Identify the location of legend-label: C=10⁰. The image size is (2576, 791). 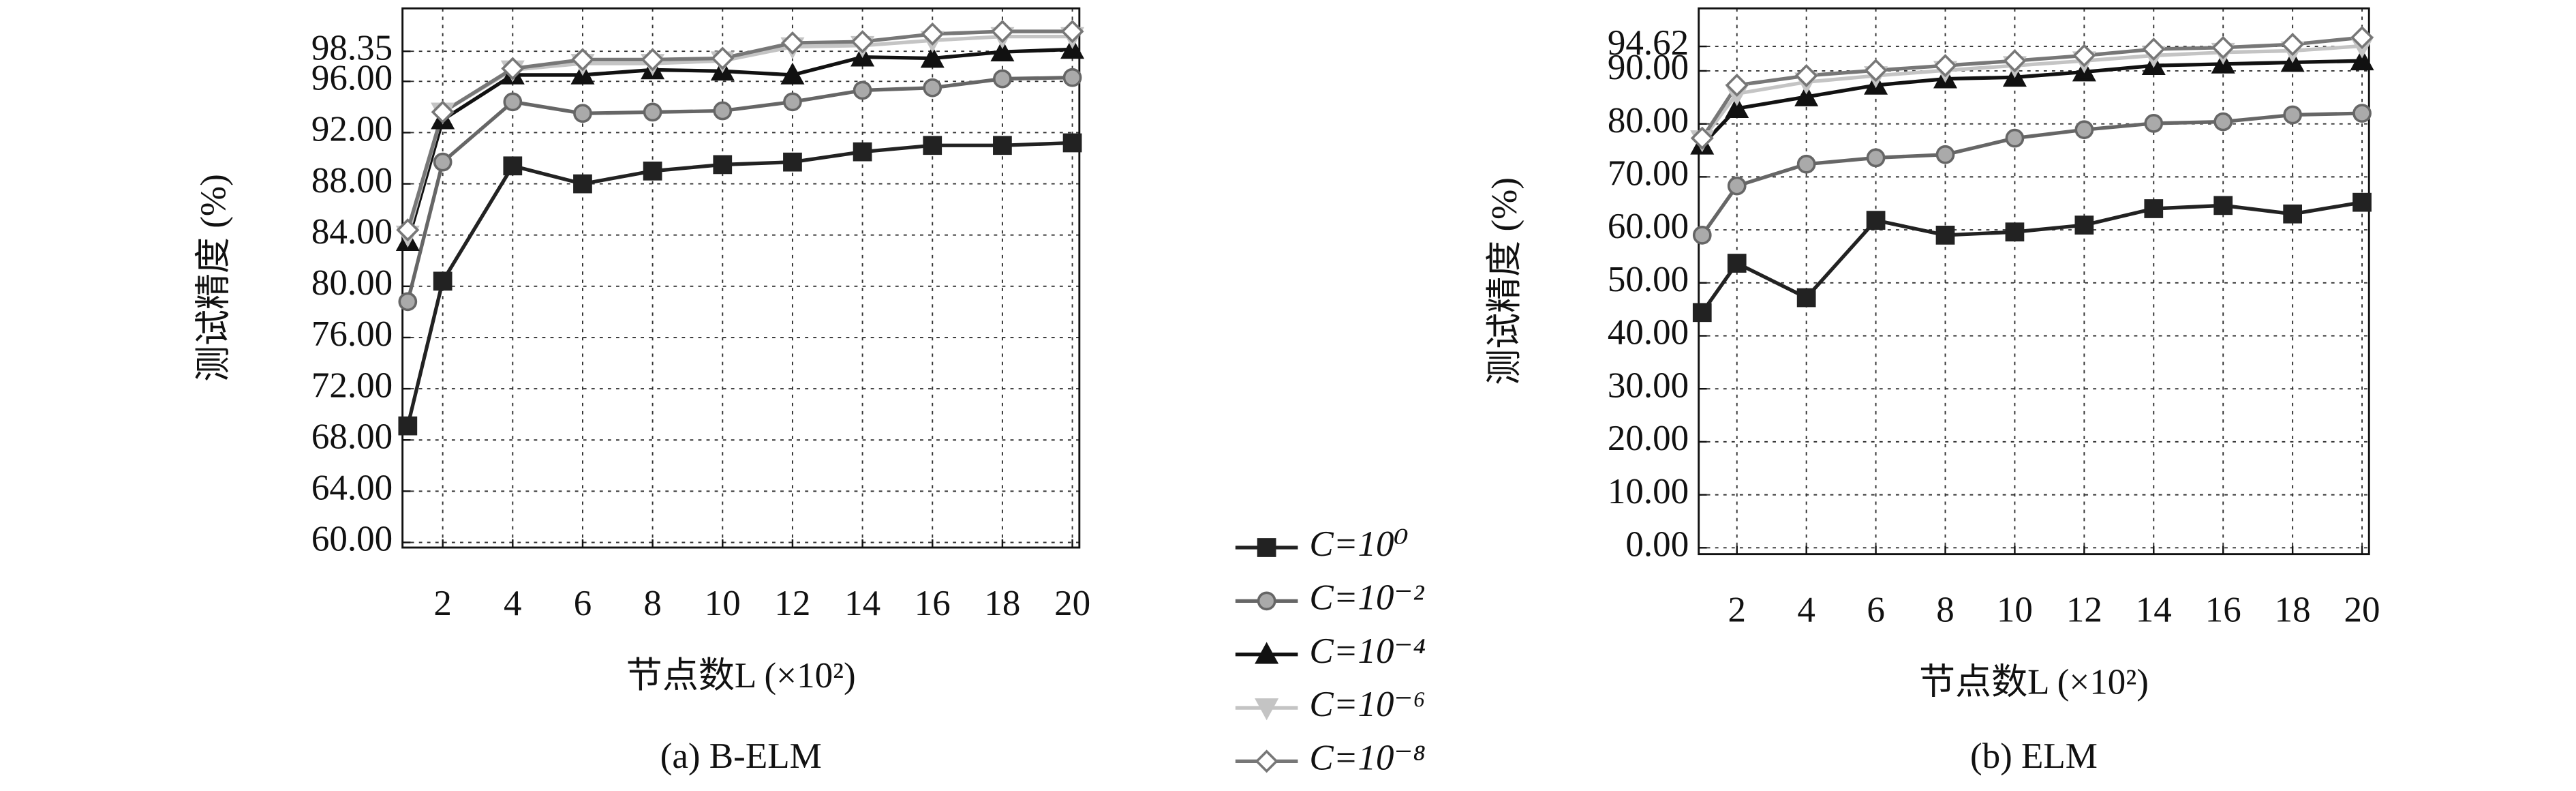
(1358, 544).